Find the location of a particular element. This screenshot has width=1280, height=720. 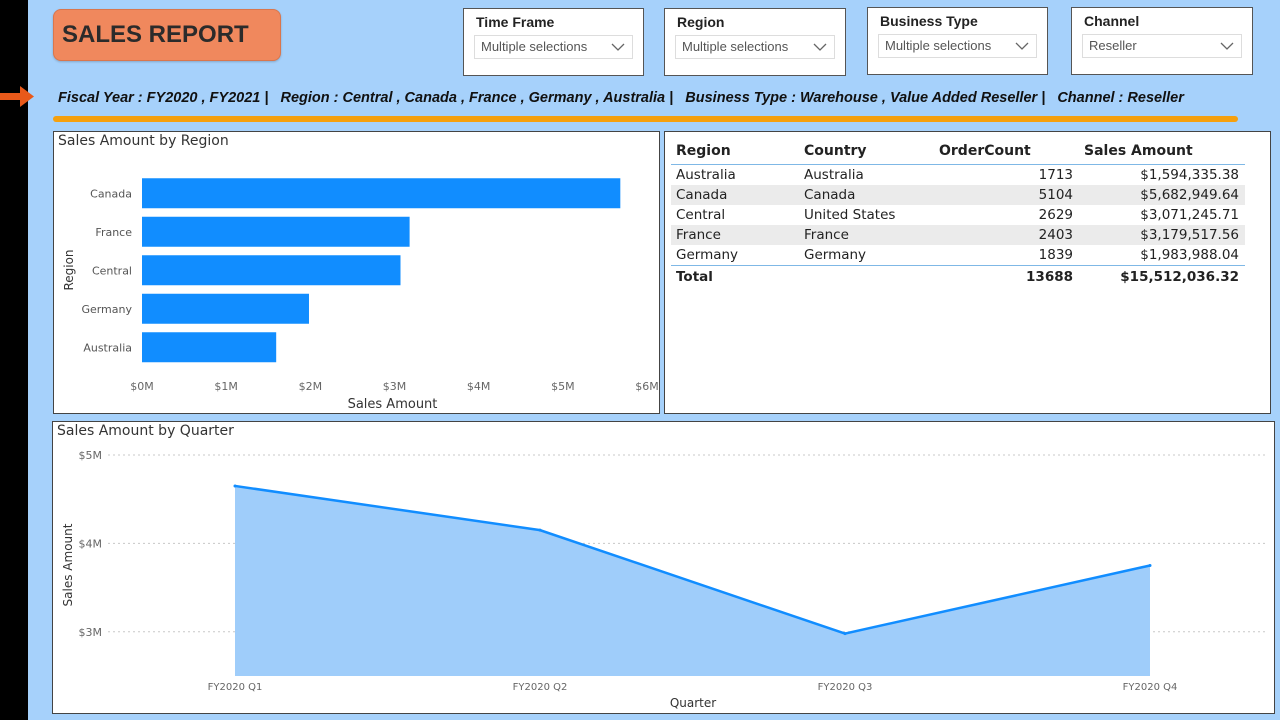

bar-central is located at coordinates (271, 270).